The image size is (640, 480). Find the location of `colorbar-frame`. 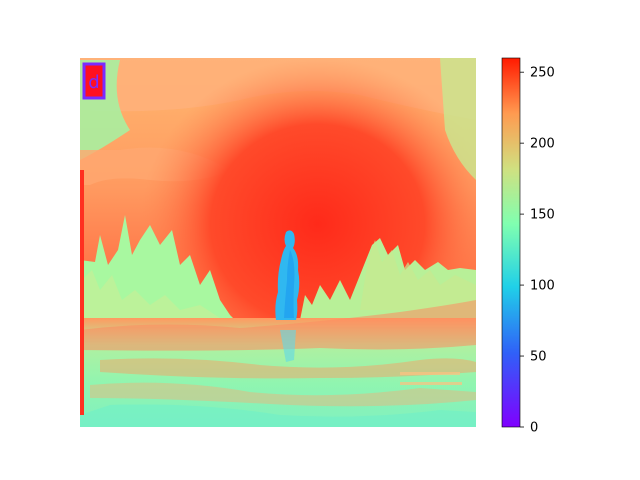

colorbar-frame is located at coordinates (511, 242).